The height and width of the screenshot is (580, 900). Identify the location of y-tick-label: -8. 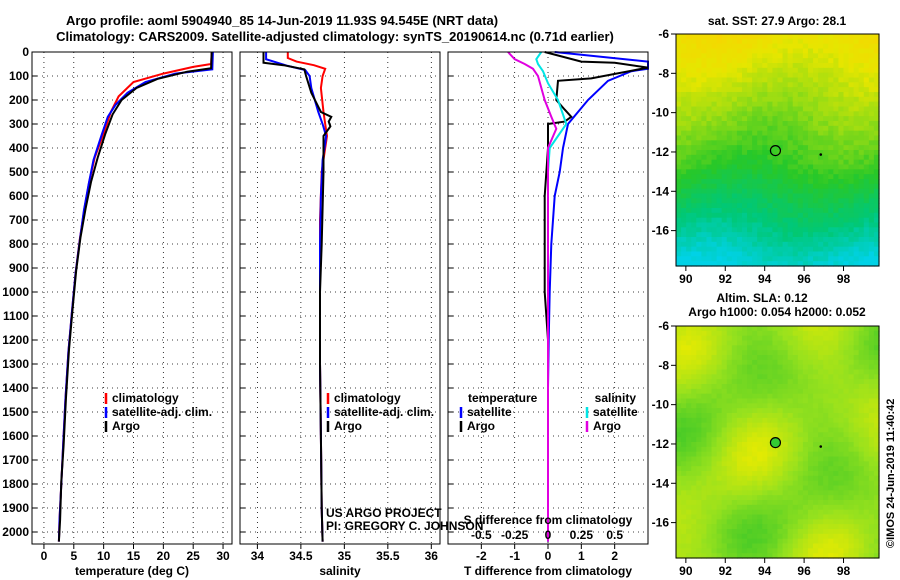
(663, 365).